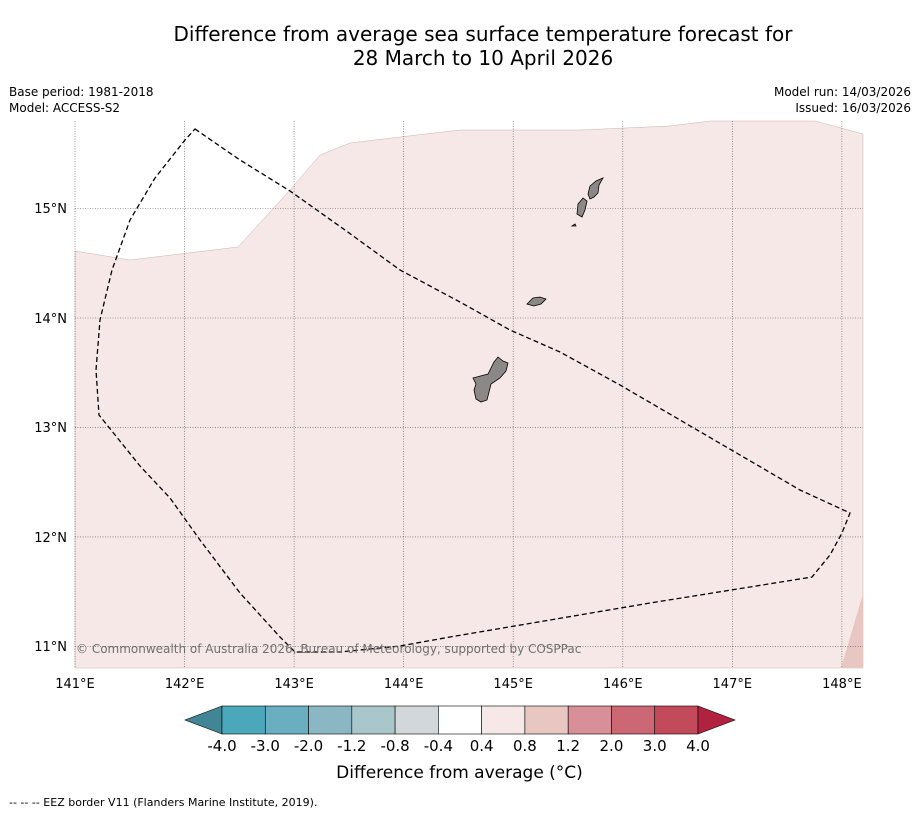 This screenshot has height=816, width=919. What do you see at coordinates (852, 631) in the screenshot?
I see `anomaly-region-medium` at bounding box center [852, 631].